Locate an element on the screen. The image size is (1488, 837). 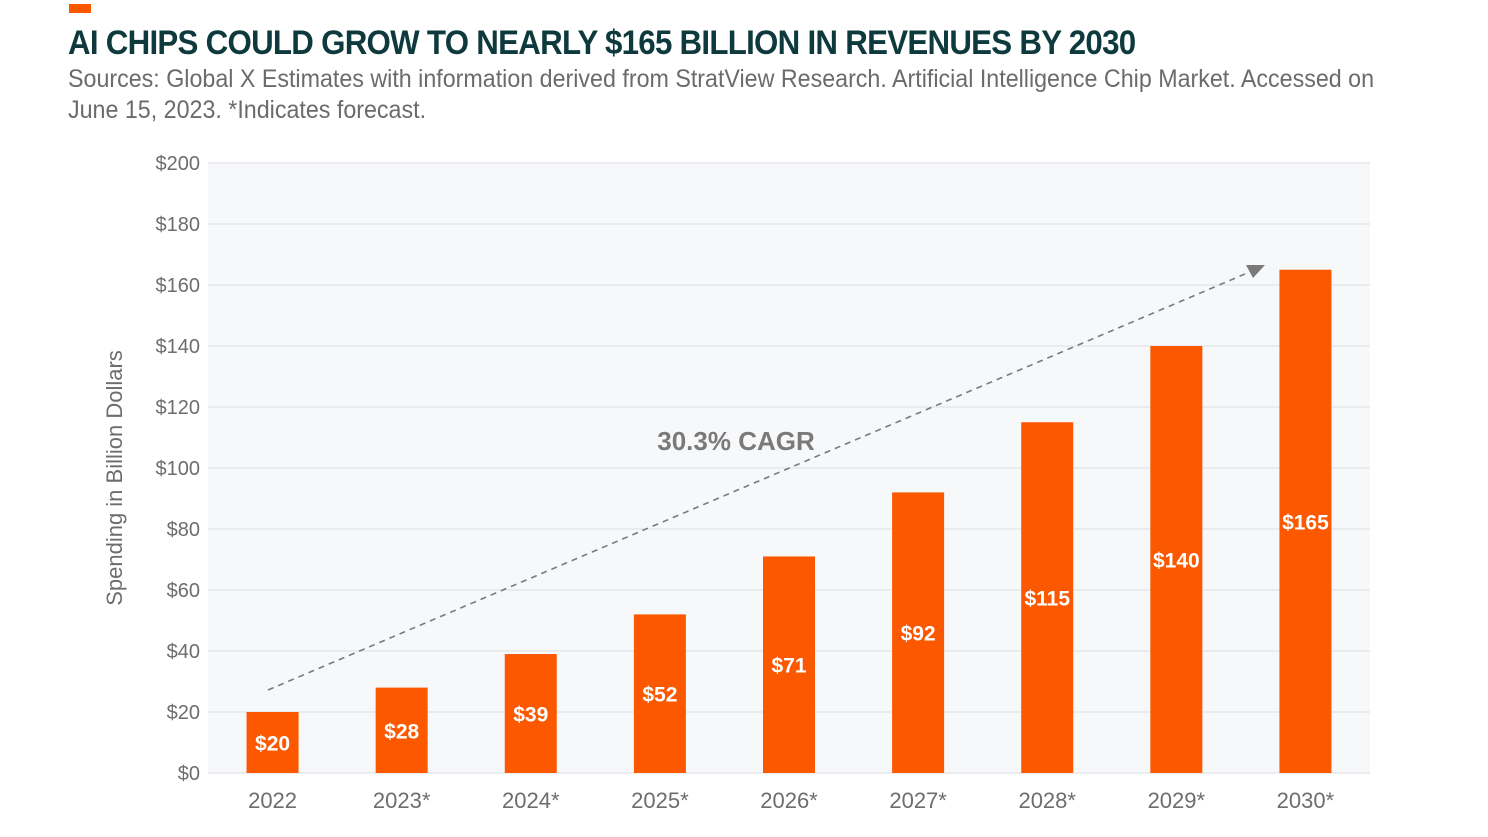
x-tick-label: 2022 is located at coordinates (272, 800).